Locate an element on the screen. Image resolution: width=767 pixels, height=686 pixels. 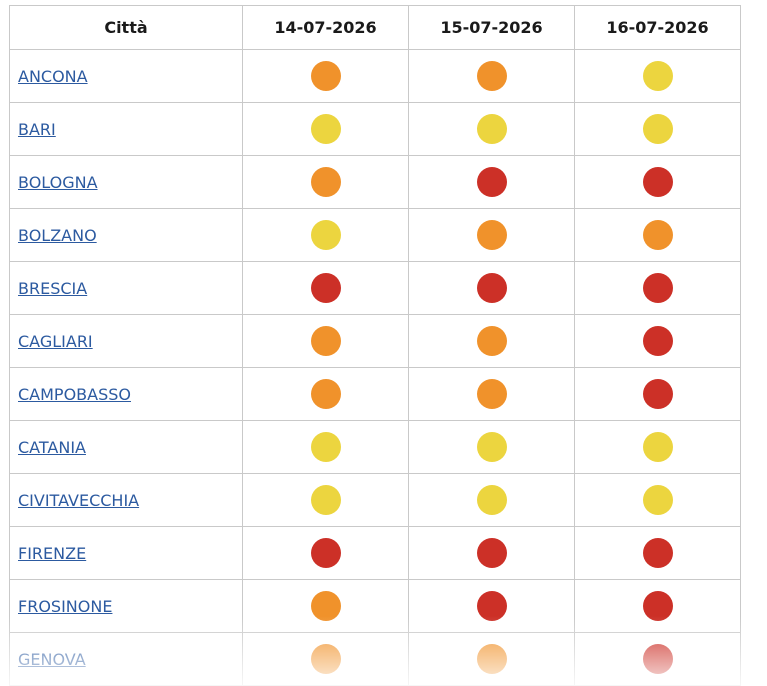
table-header: Città 14-07-2026 15-07-2026 16-07-2026 is located at coordinates (375, 27).